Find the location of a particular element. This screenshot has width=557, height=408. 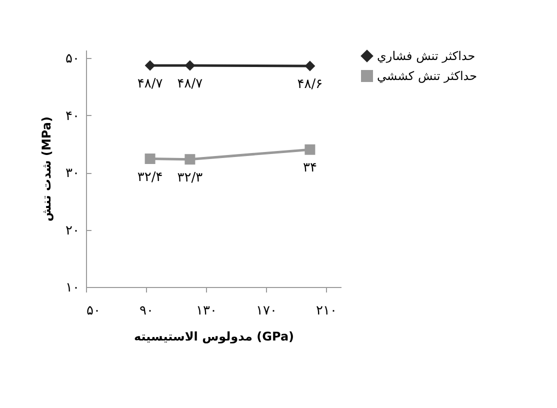

legend-label: حداکثر تنش کششي is located at coordinates (427, 76).